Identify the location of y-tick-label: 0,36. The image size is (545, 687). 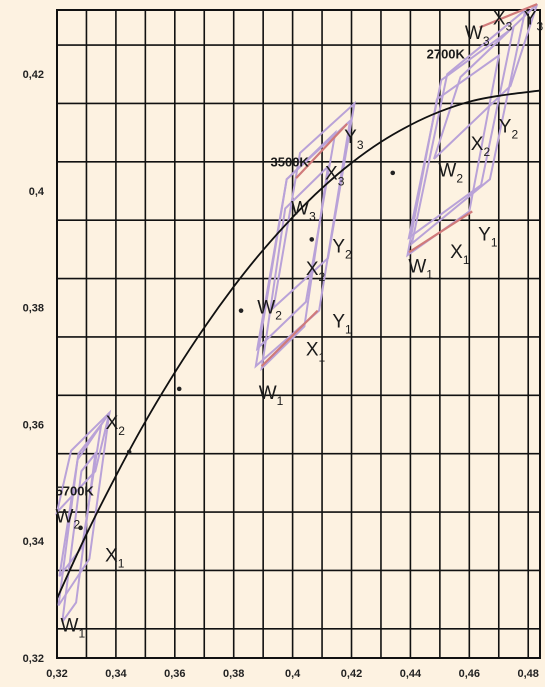
(33, 425).